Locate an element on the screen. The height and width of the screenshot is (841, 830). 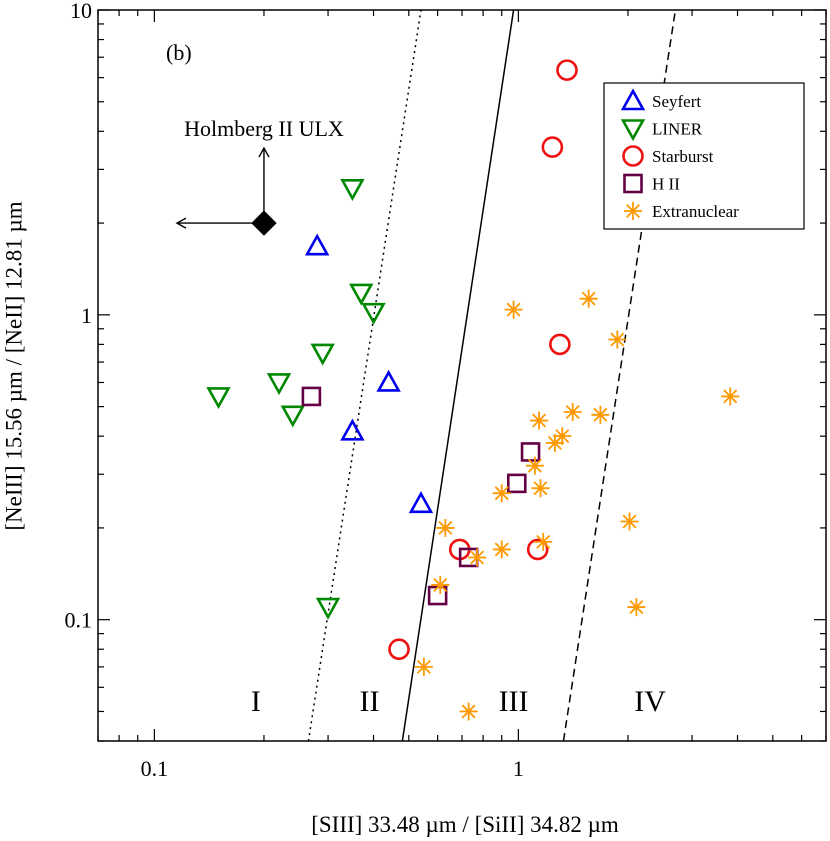
legend: Seyfert LINER Starburst H II Extranuclear is located at coordinates (704, 156).